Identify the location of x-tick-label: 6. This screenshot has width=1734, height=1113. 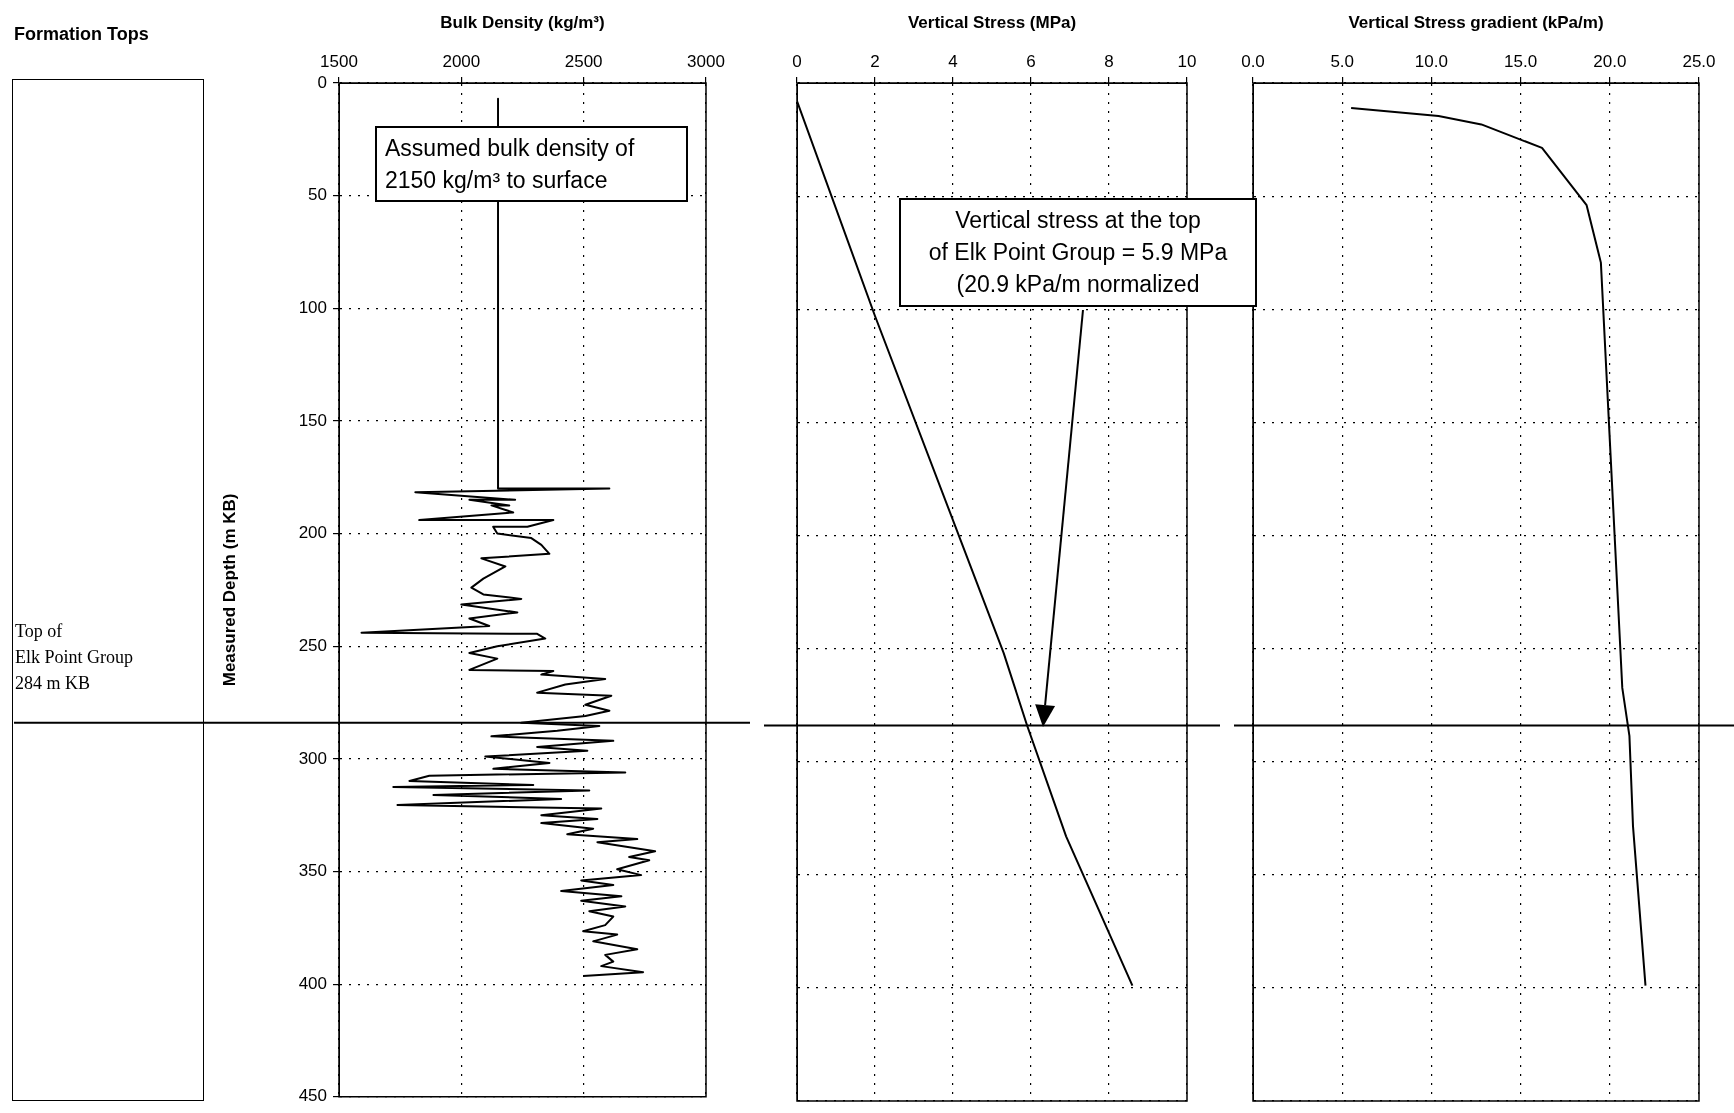
(1031, 62).